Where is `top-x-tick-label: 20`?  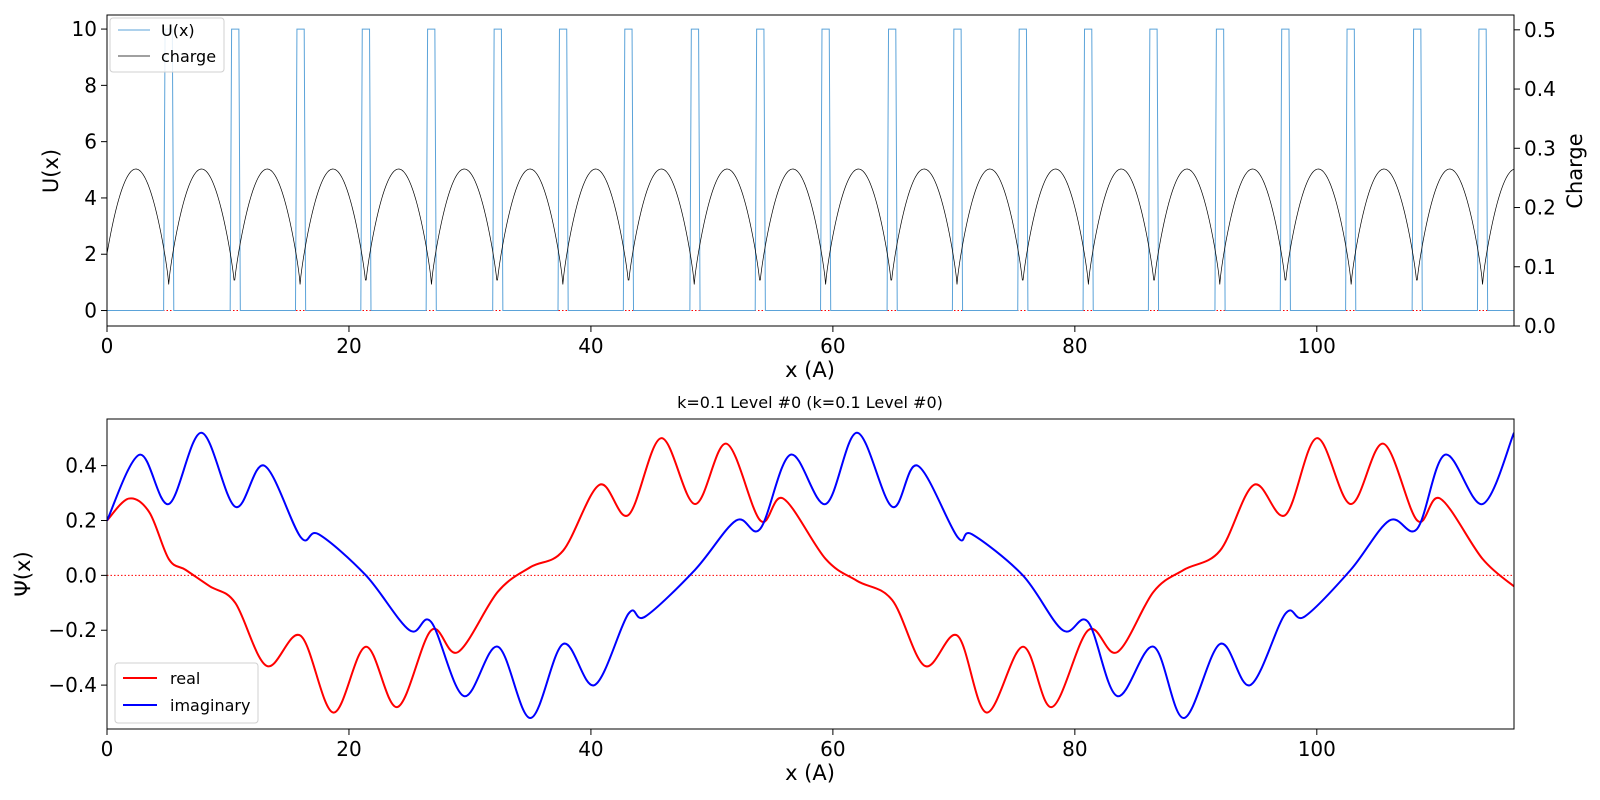
top-x-tick-label: 20 is located at coordinates (348, 346).